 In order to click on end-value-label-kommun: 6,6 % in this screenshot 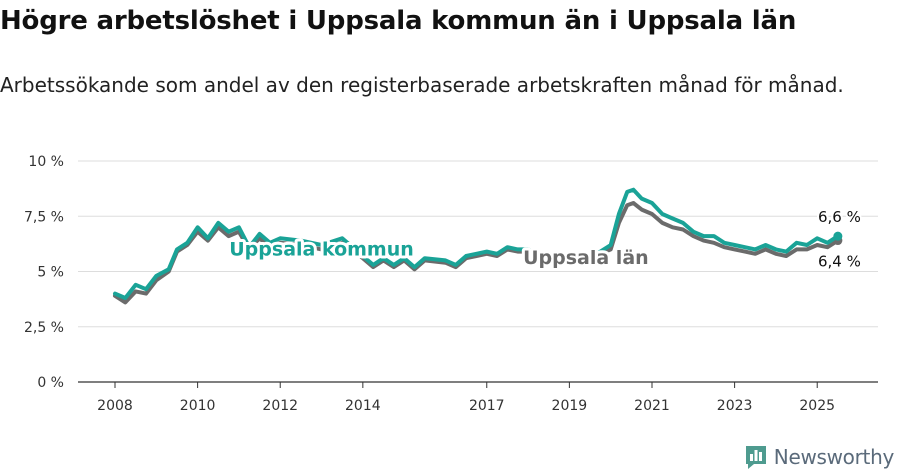, I will do `click(839, 217)`.